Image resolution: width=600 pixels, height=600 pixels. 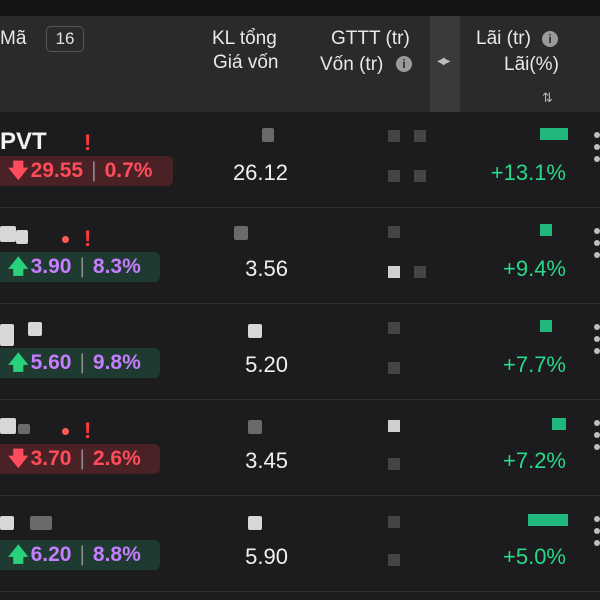 What do you see at coordinates (116, 362) in the screenshot?
I see `change-percent: 9.8%` at bounding box center [116, 362].